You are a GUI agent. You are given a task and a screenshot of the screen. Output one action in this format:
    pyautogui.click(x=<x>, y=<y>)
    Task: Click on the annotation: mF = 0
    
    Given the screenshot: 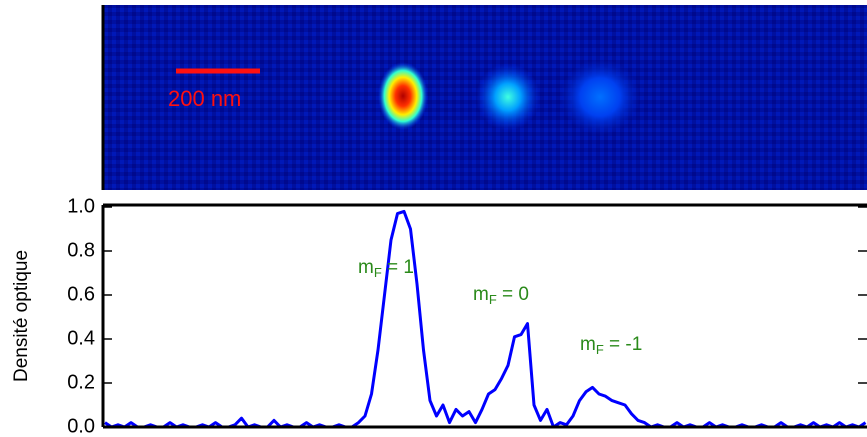 What is the action you would take?
    pyautogui.click(x=501, y=295)
    